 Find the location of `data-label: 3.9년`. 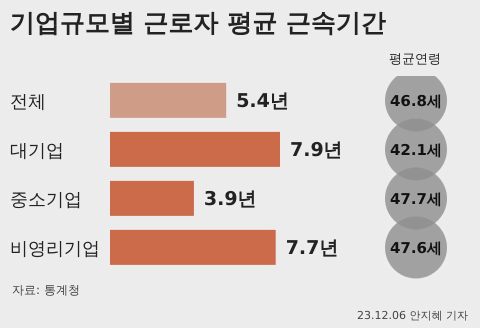

data-label: 3.9년 is located at coordinates (230, 199).